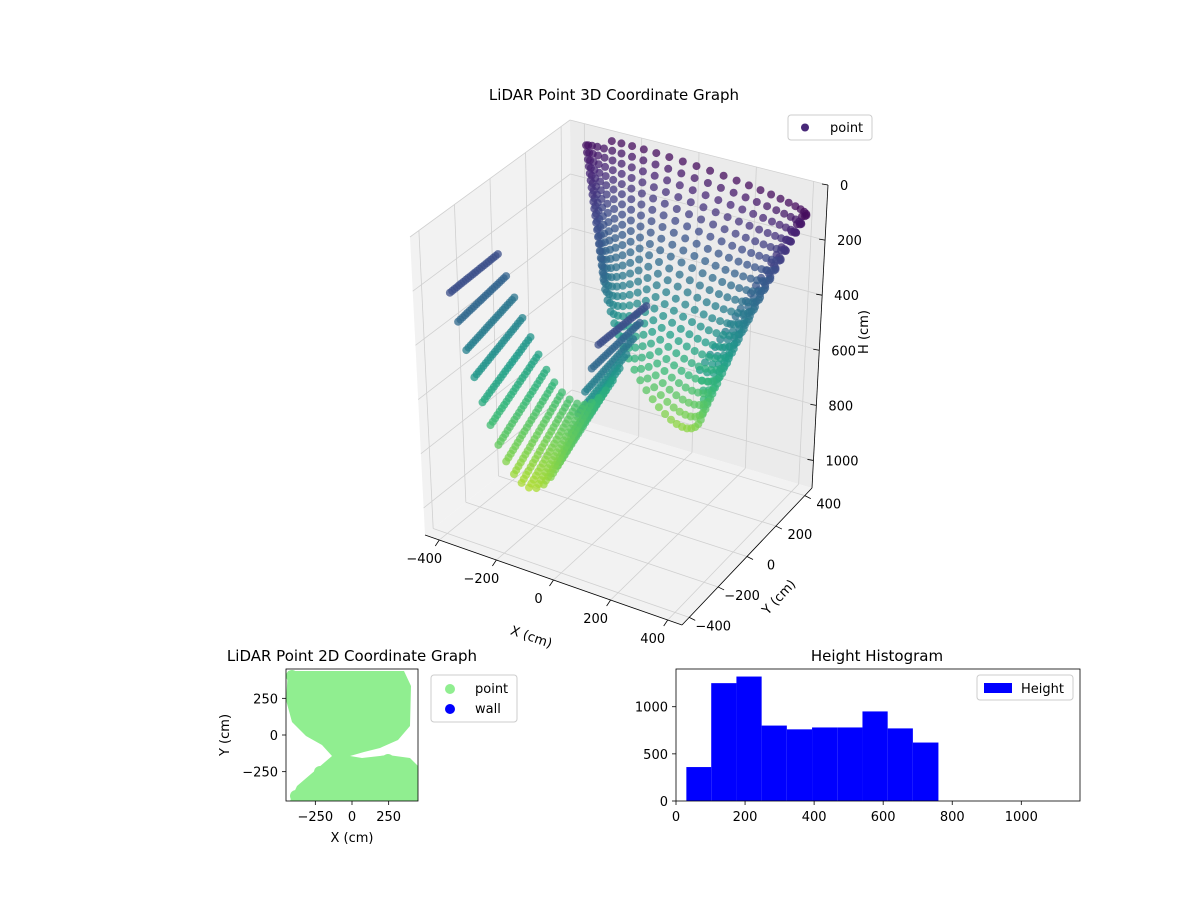  What do you see at coordinates (699, 304) in the screenshot?
I see `pane-back` at bounding box center [699, 304].